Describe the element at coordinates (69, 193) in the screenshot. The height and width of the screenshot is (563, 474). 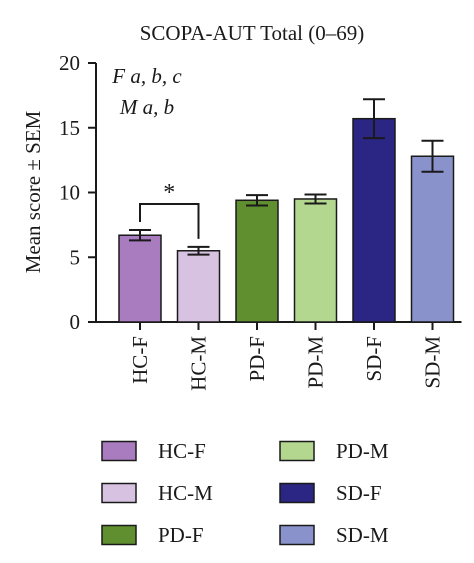
I see `y-tick-label: 10` at that location.